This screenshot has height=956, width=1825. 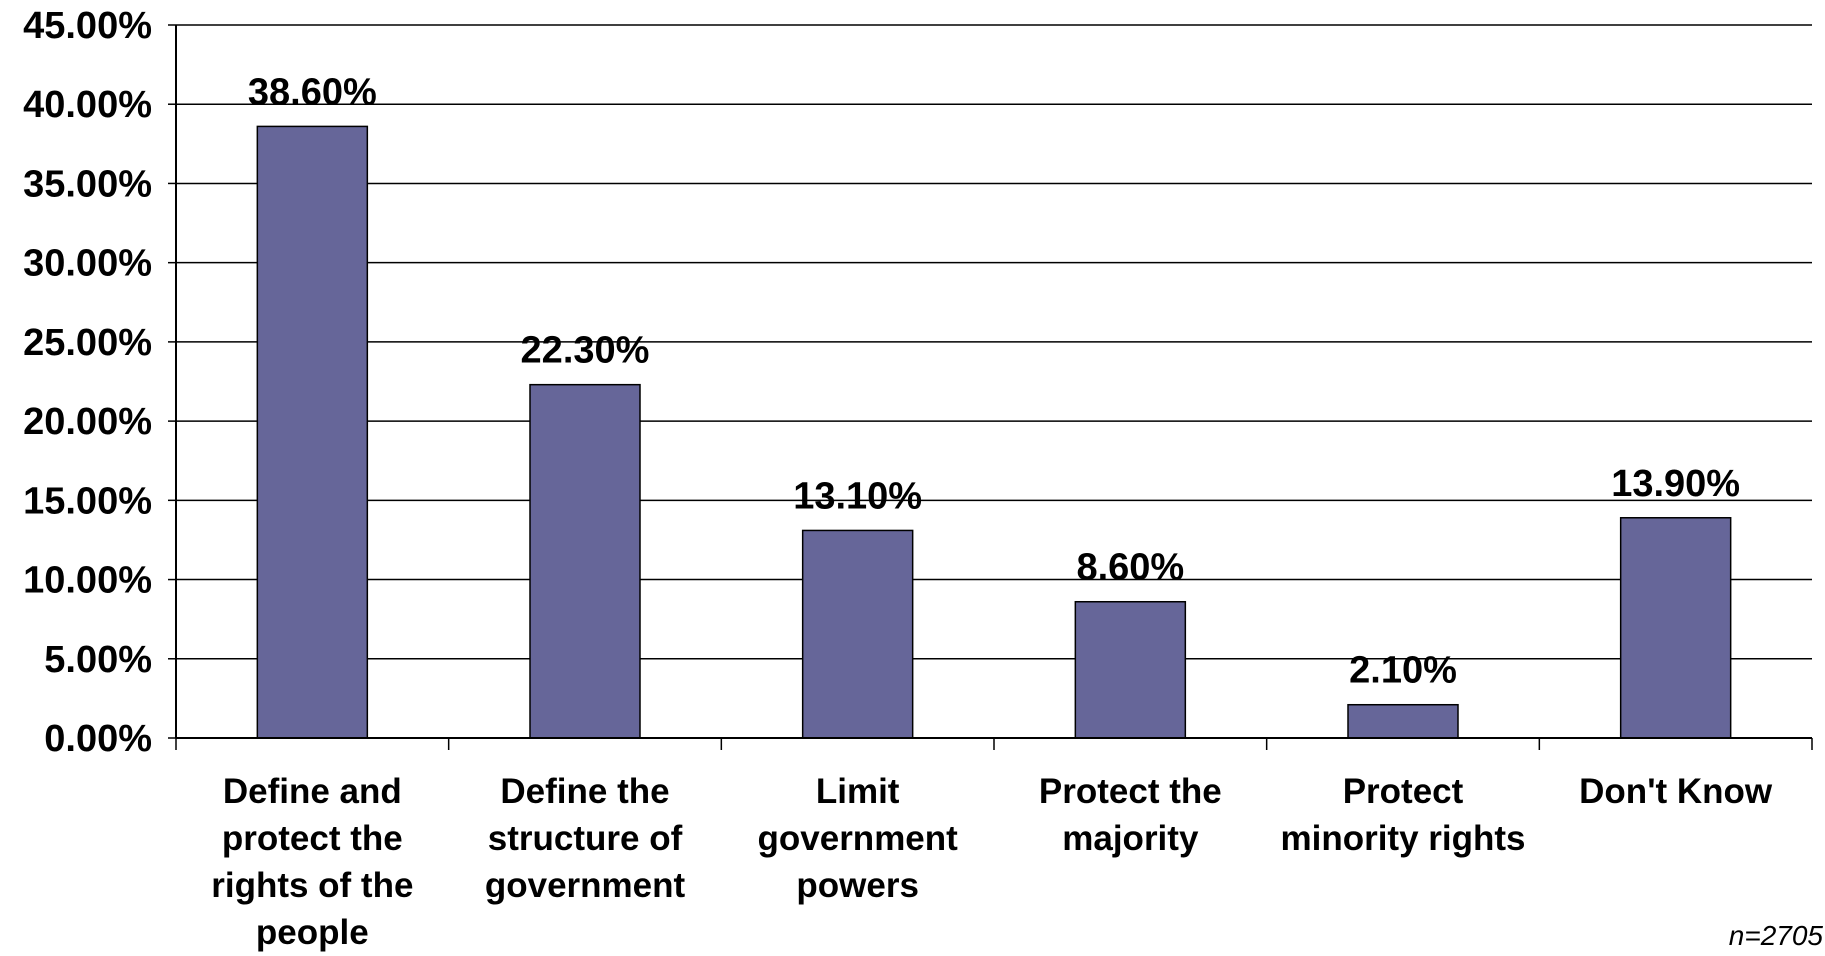 What do you see at coordinates (87, 264) in the screenshot?
I see `y-tick-label: 30.00%` at bounding box center [87, 264].